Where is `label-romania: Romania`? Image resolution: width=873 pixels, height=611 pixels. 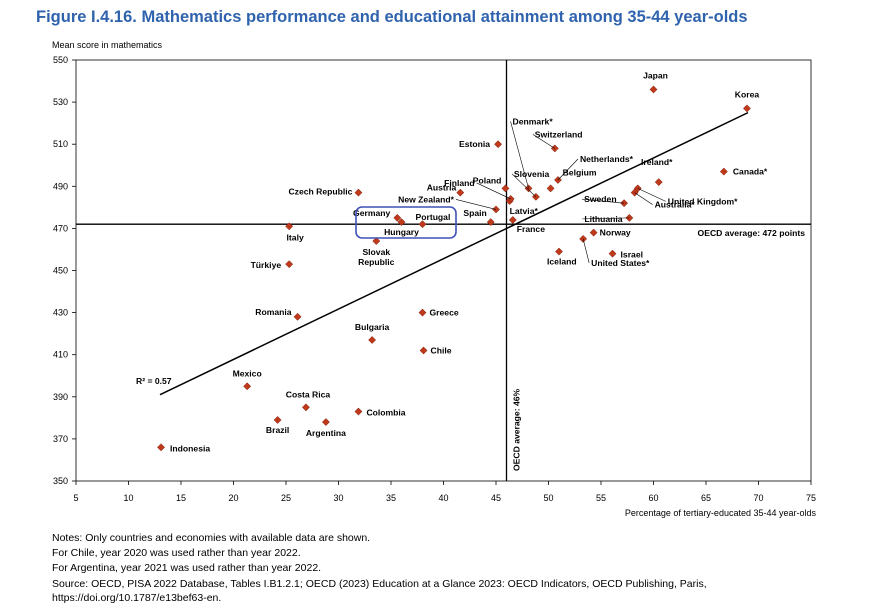
label-romania: Romania is located at coordinates (273, 312).